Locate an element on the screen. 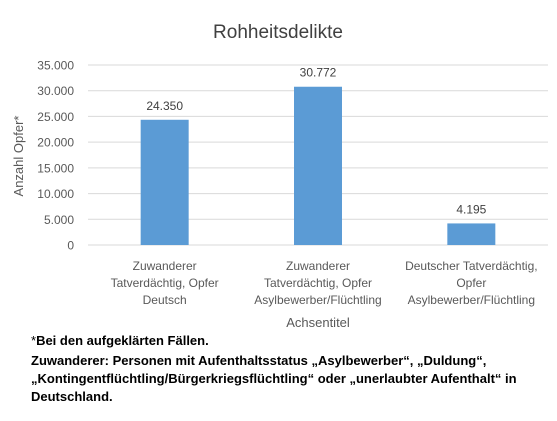 The width and height of the screenshot is (557, 421). footnote-star-text: Bei den aufgeklärten Fällen. is located at coordinates (122, 340).